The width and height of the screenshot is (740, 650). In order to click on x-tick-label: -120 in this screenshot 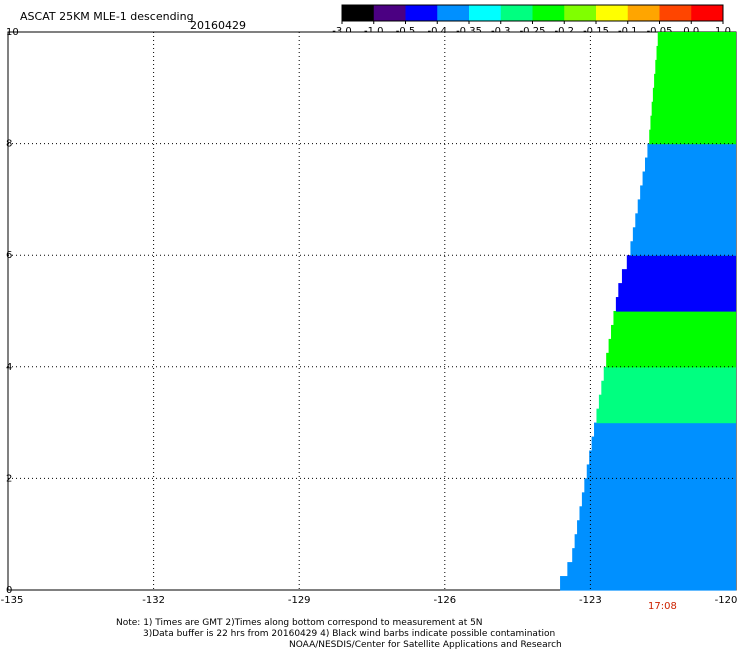, I will do `click(726, 600)`.